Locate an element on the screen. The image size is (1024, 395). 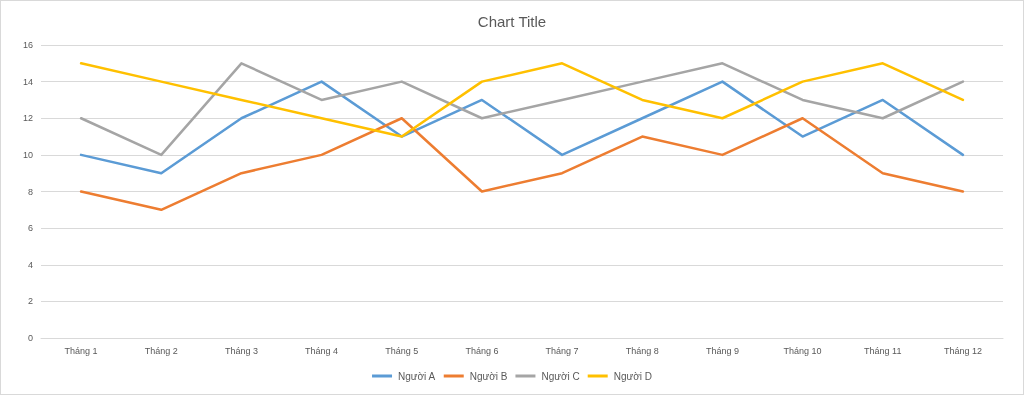
y-tick-label: 4 is located at coordinates (30, 264).